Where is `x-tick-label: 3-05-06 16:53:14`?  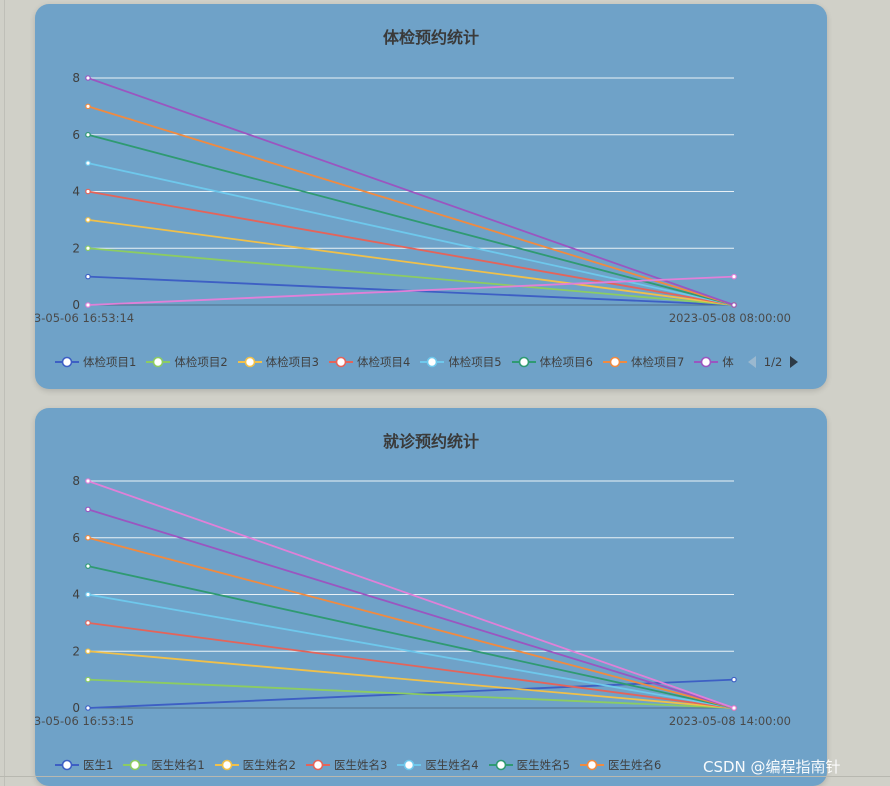 x-tick-label: 3-05-06 16:53:14 is located at coordinates (84, 318).